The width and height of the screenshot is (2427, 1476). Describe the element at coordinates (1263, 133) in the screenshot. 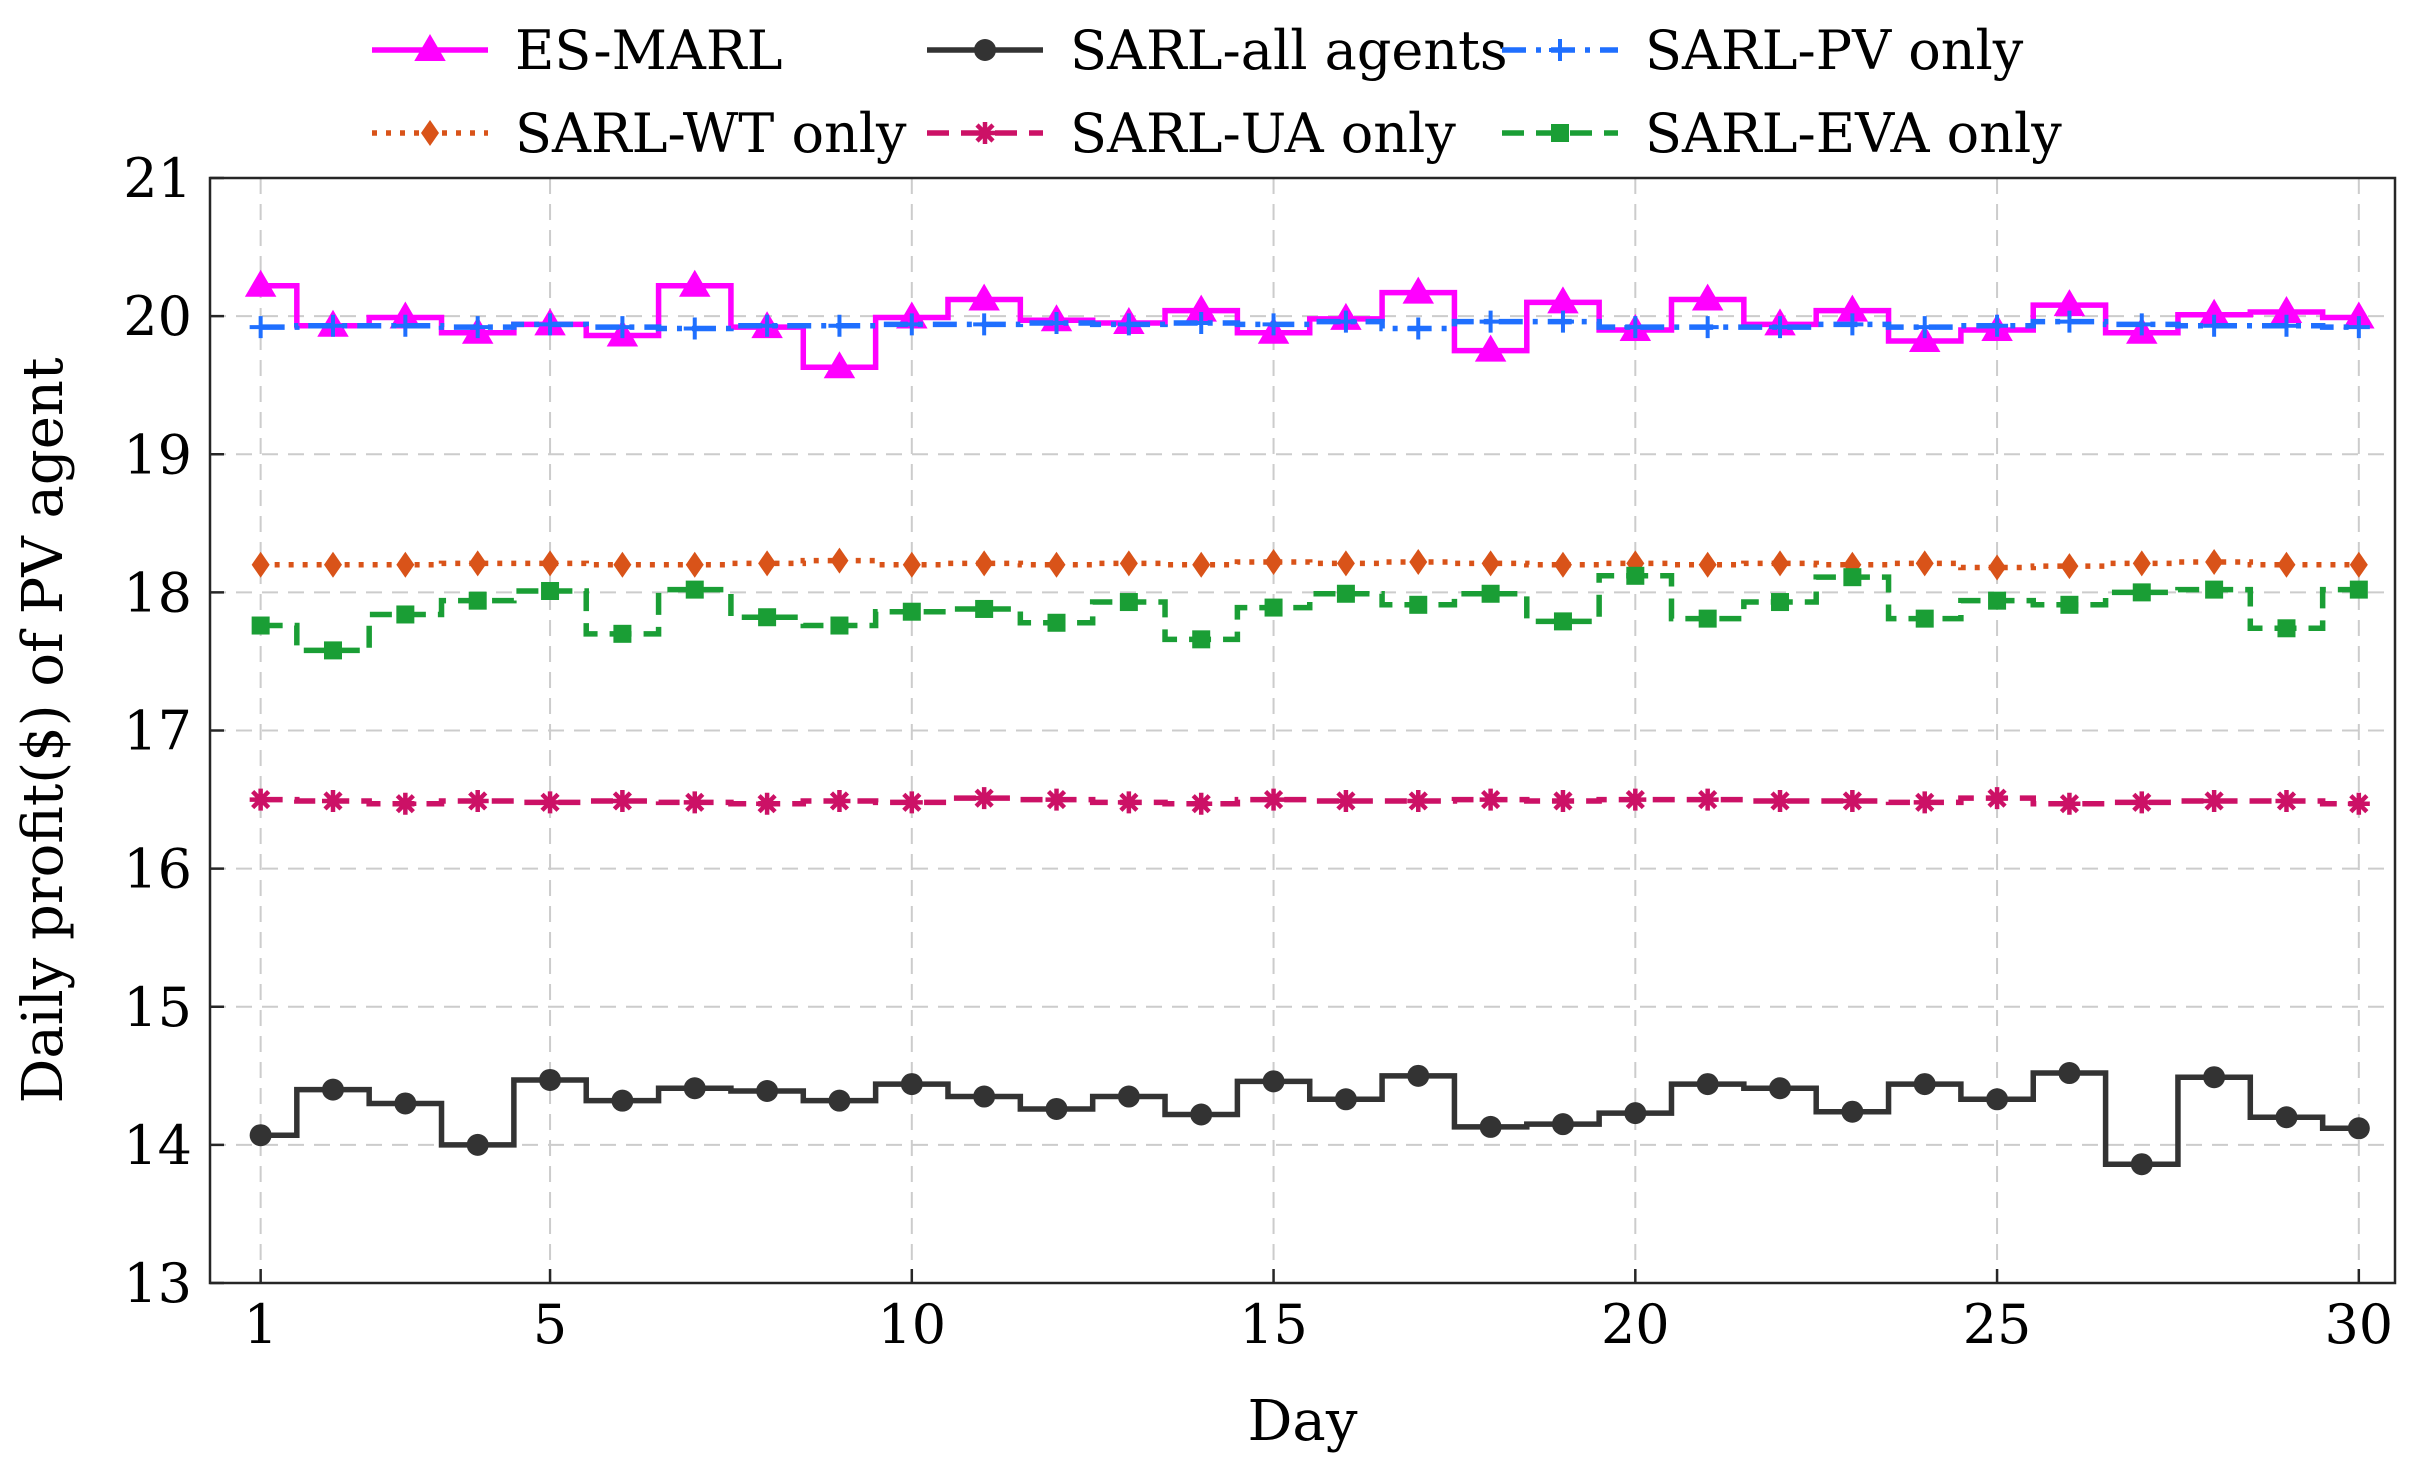

I see `legend-label: SARL-UA only` at that location.